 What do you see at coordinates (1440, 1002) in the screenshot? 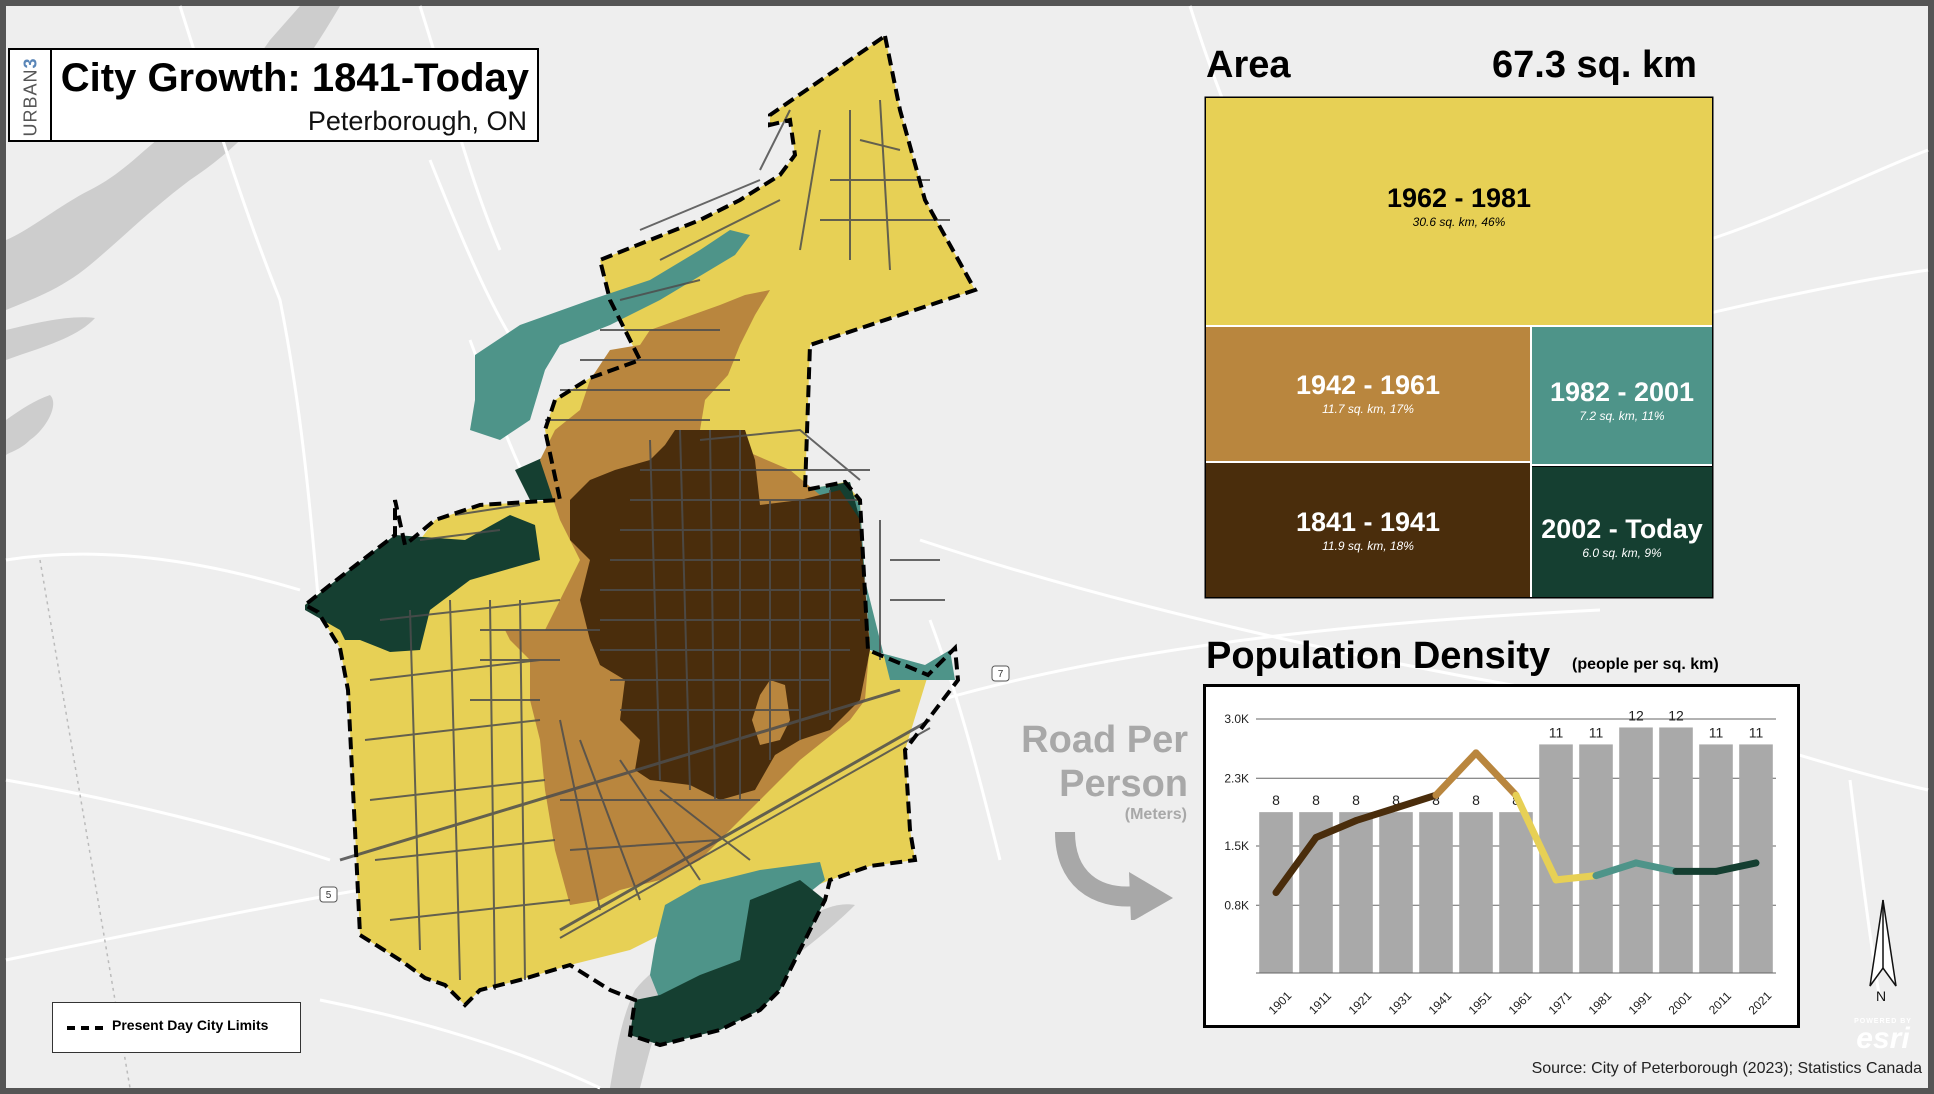
I see `x-tick-label: 1941` at bounding box center [1440, 1002].